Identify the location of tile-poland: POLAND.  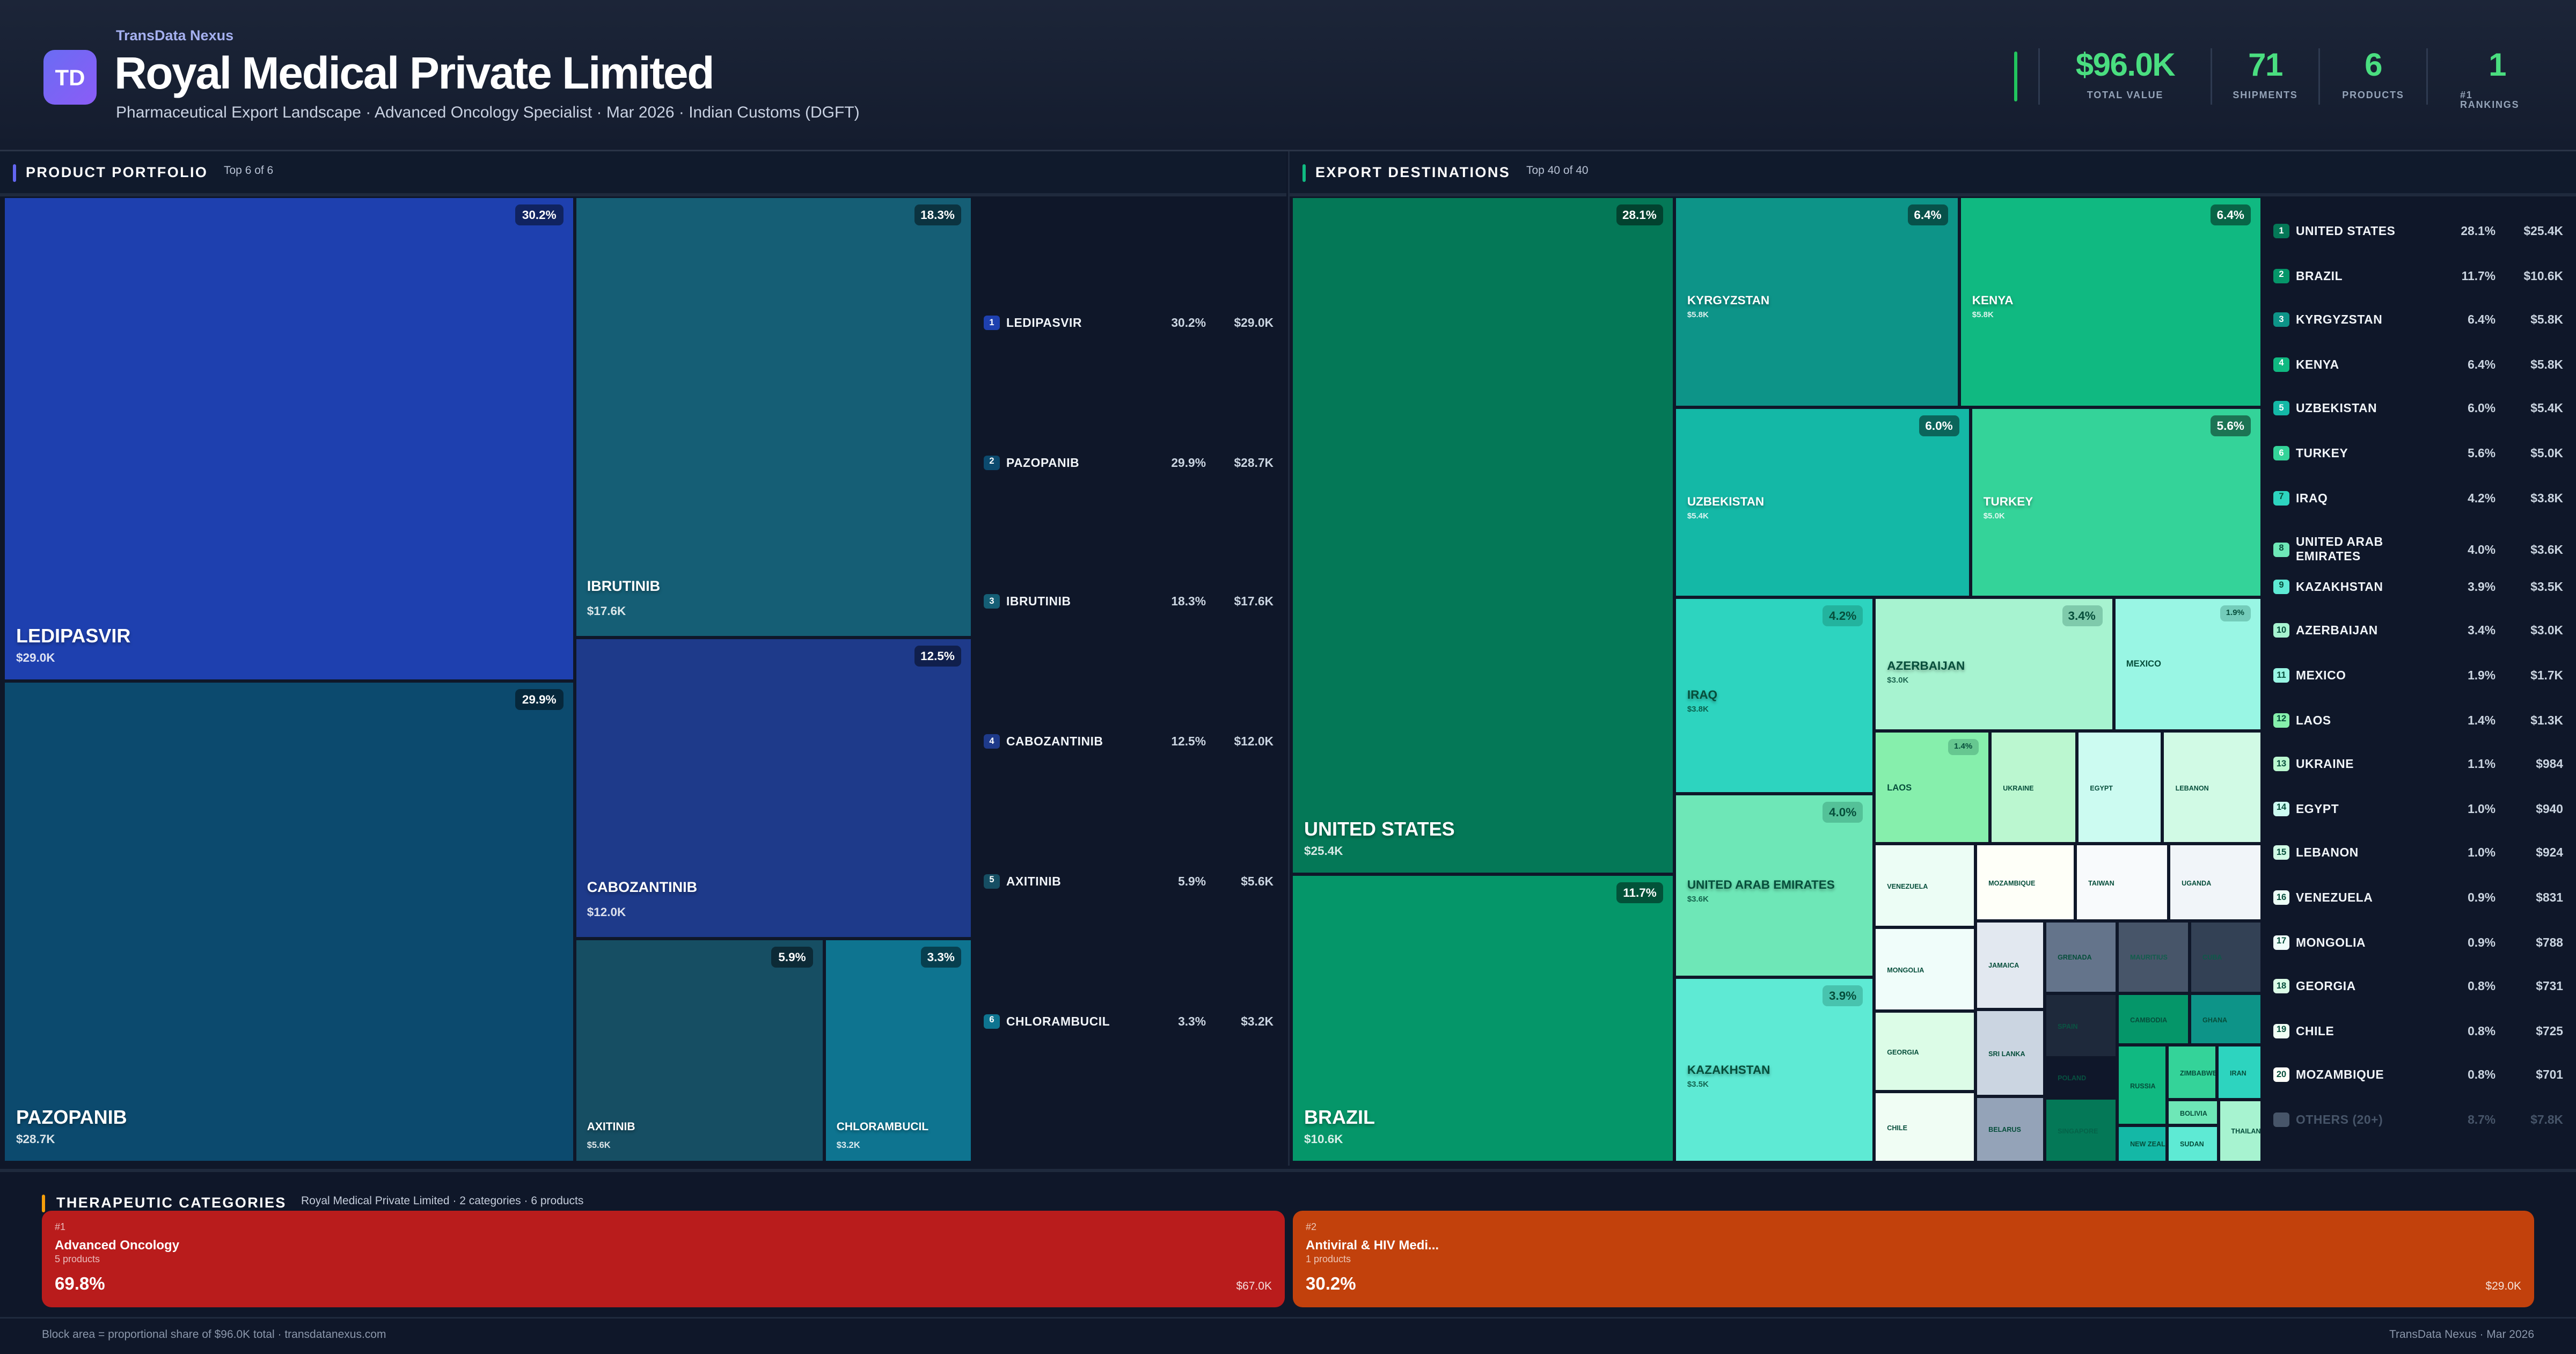
(2081, 1078).